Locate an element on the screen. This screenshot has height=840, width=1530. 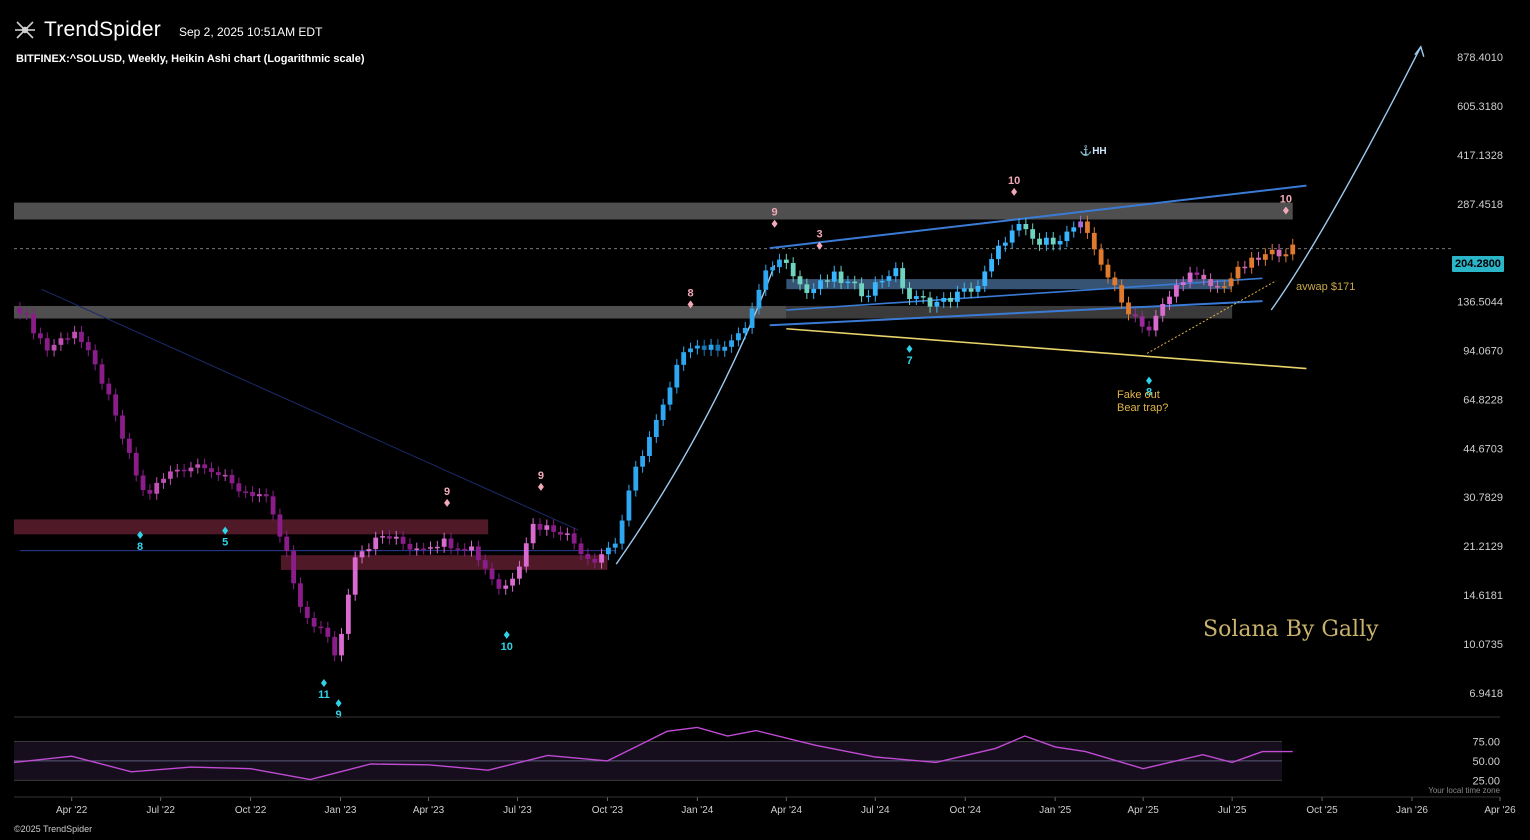
x-tick-label: Jan '23 is located at coordinates (341, 810).